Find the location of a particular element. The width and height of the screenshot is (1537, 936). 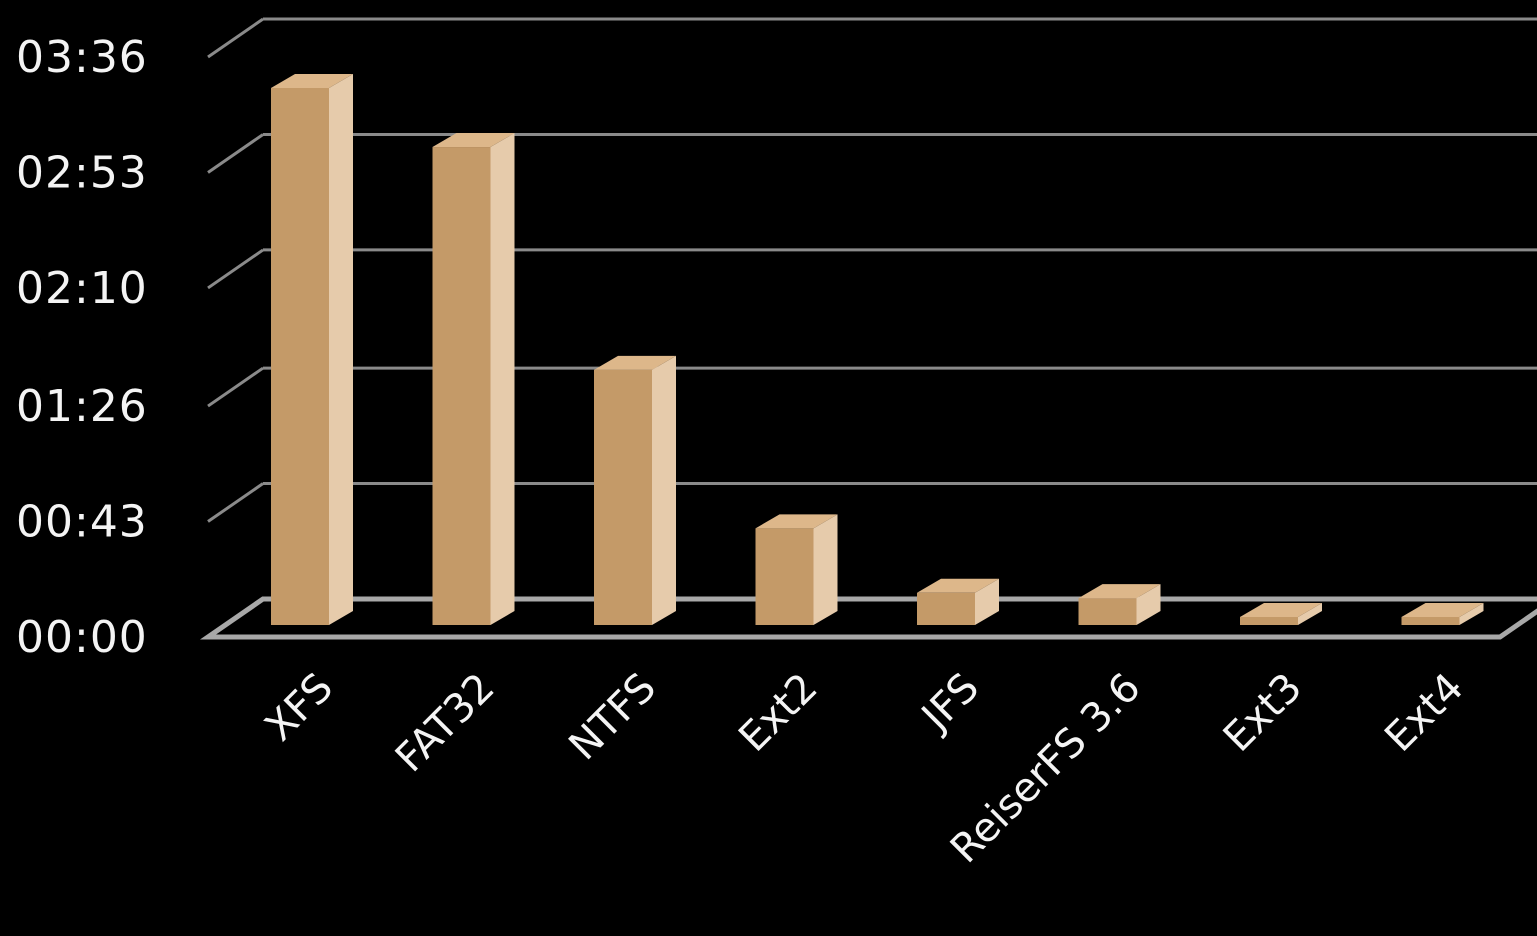

chart-floor is located at coordinates (868, 618).